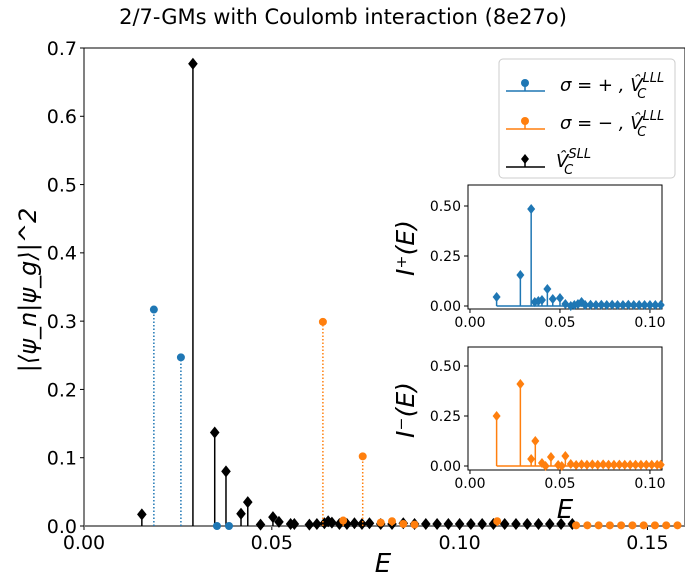 This screenshot has height=581, width=685. I want to click on y-tick-label: 0.5, so click(62, 185).